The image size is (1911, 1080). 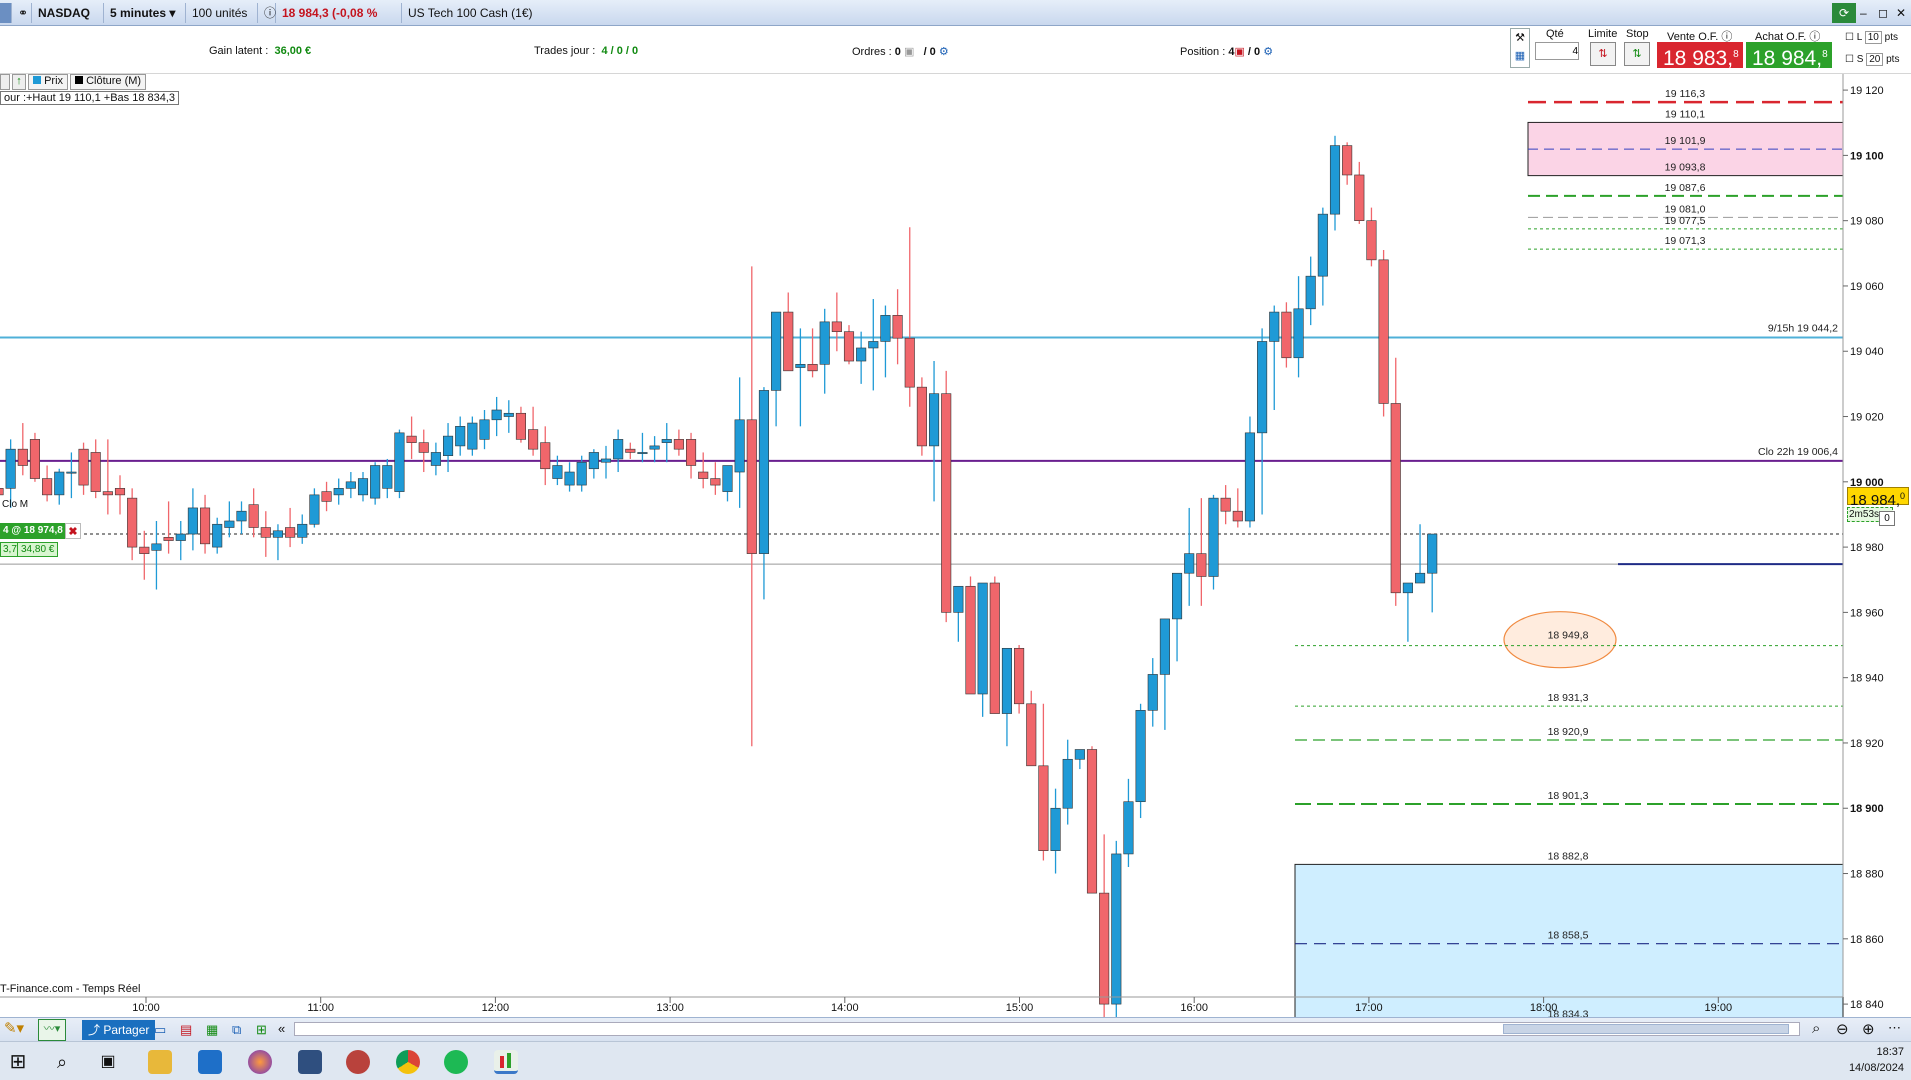 What do you see at coordinates (108, 82) in the screenshot?
I see `tab-close-m: Clôture (M)` at bounding box center [108, 82].